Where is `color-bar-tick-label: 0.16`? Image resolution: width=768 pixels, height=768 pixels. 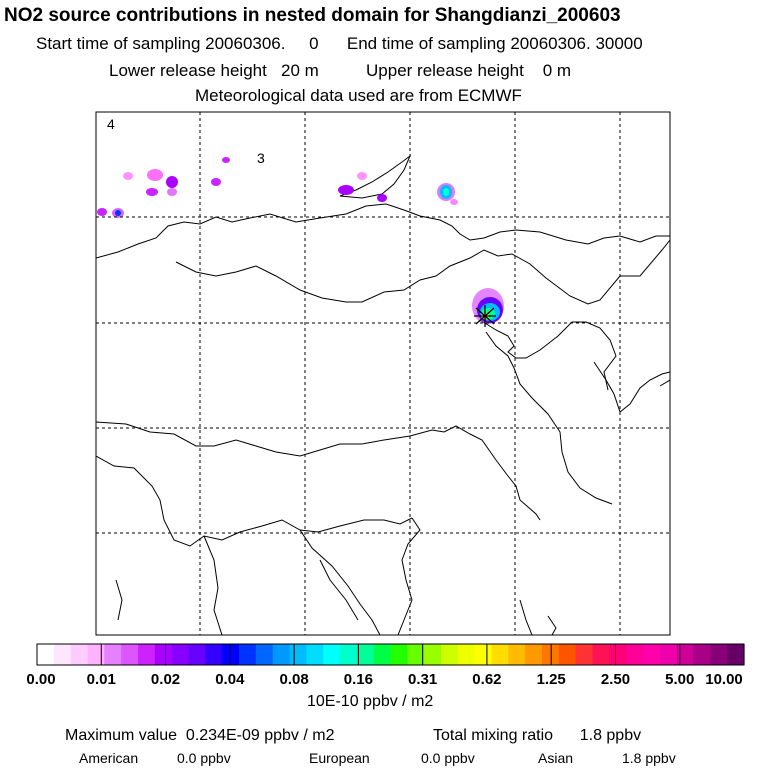 color-bar-tick-label: 0.16 is located at coordinates (358, 679).